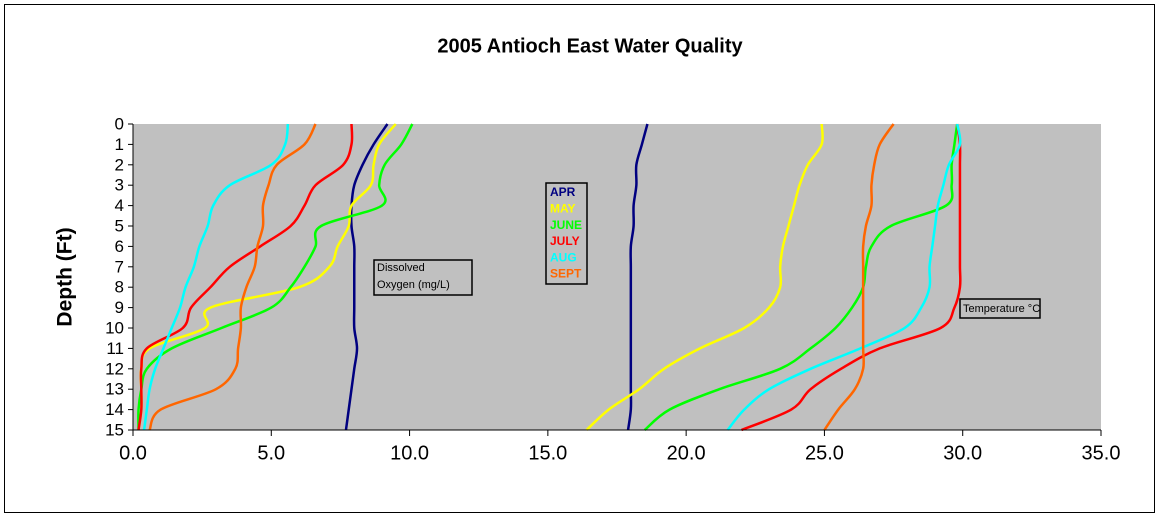  What do you see at coordinates (114, 327) in the screenshot?
I see `y-tick-label: 10` at bounding box center [114, 327].